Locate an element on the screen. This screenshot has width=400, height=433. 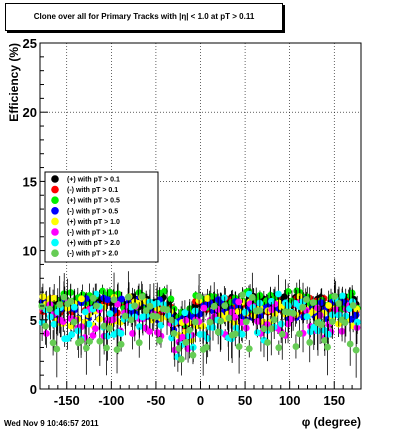
legend-entry: (+) with pT > 2.0 is located at coordinates (93, 243).